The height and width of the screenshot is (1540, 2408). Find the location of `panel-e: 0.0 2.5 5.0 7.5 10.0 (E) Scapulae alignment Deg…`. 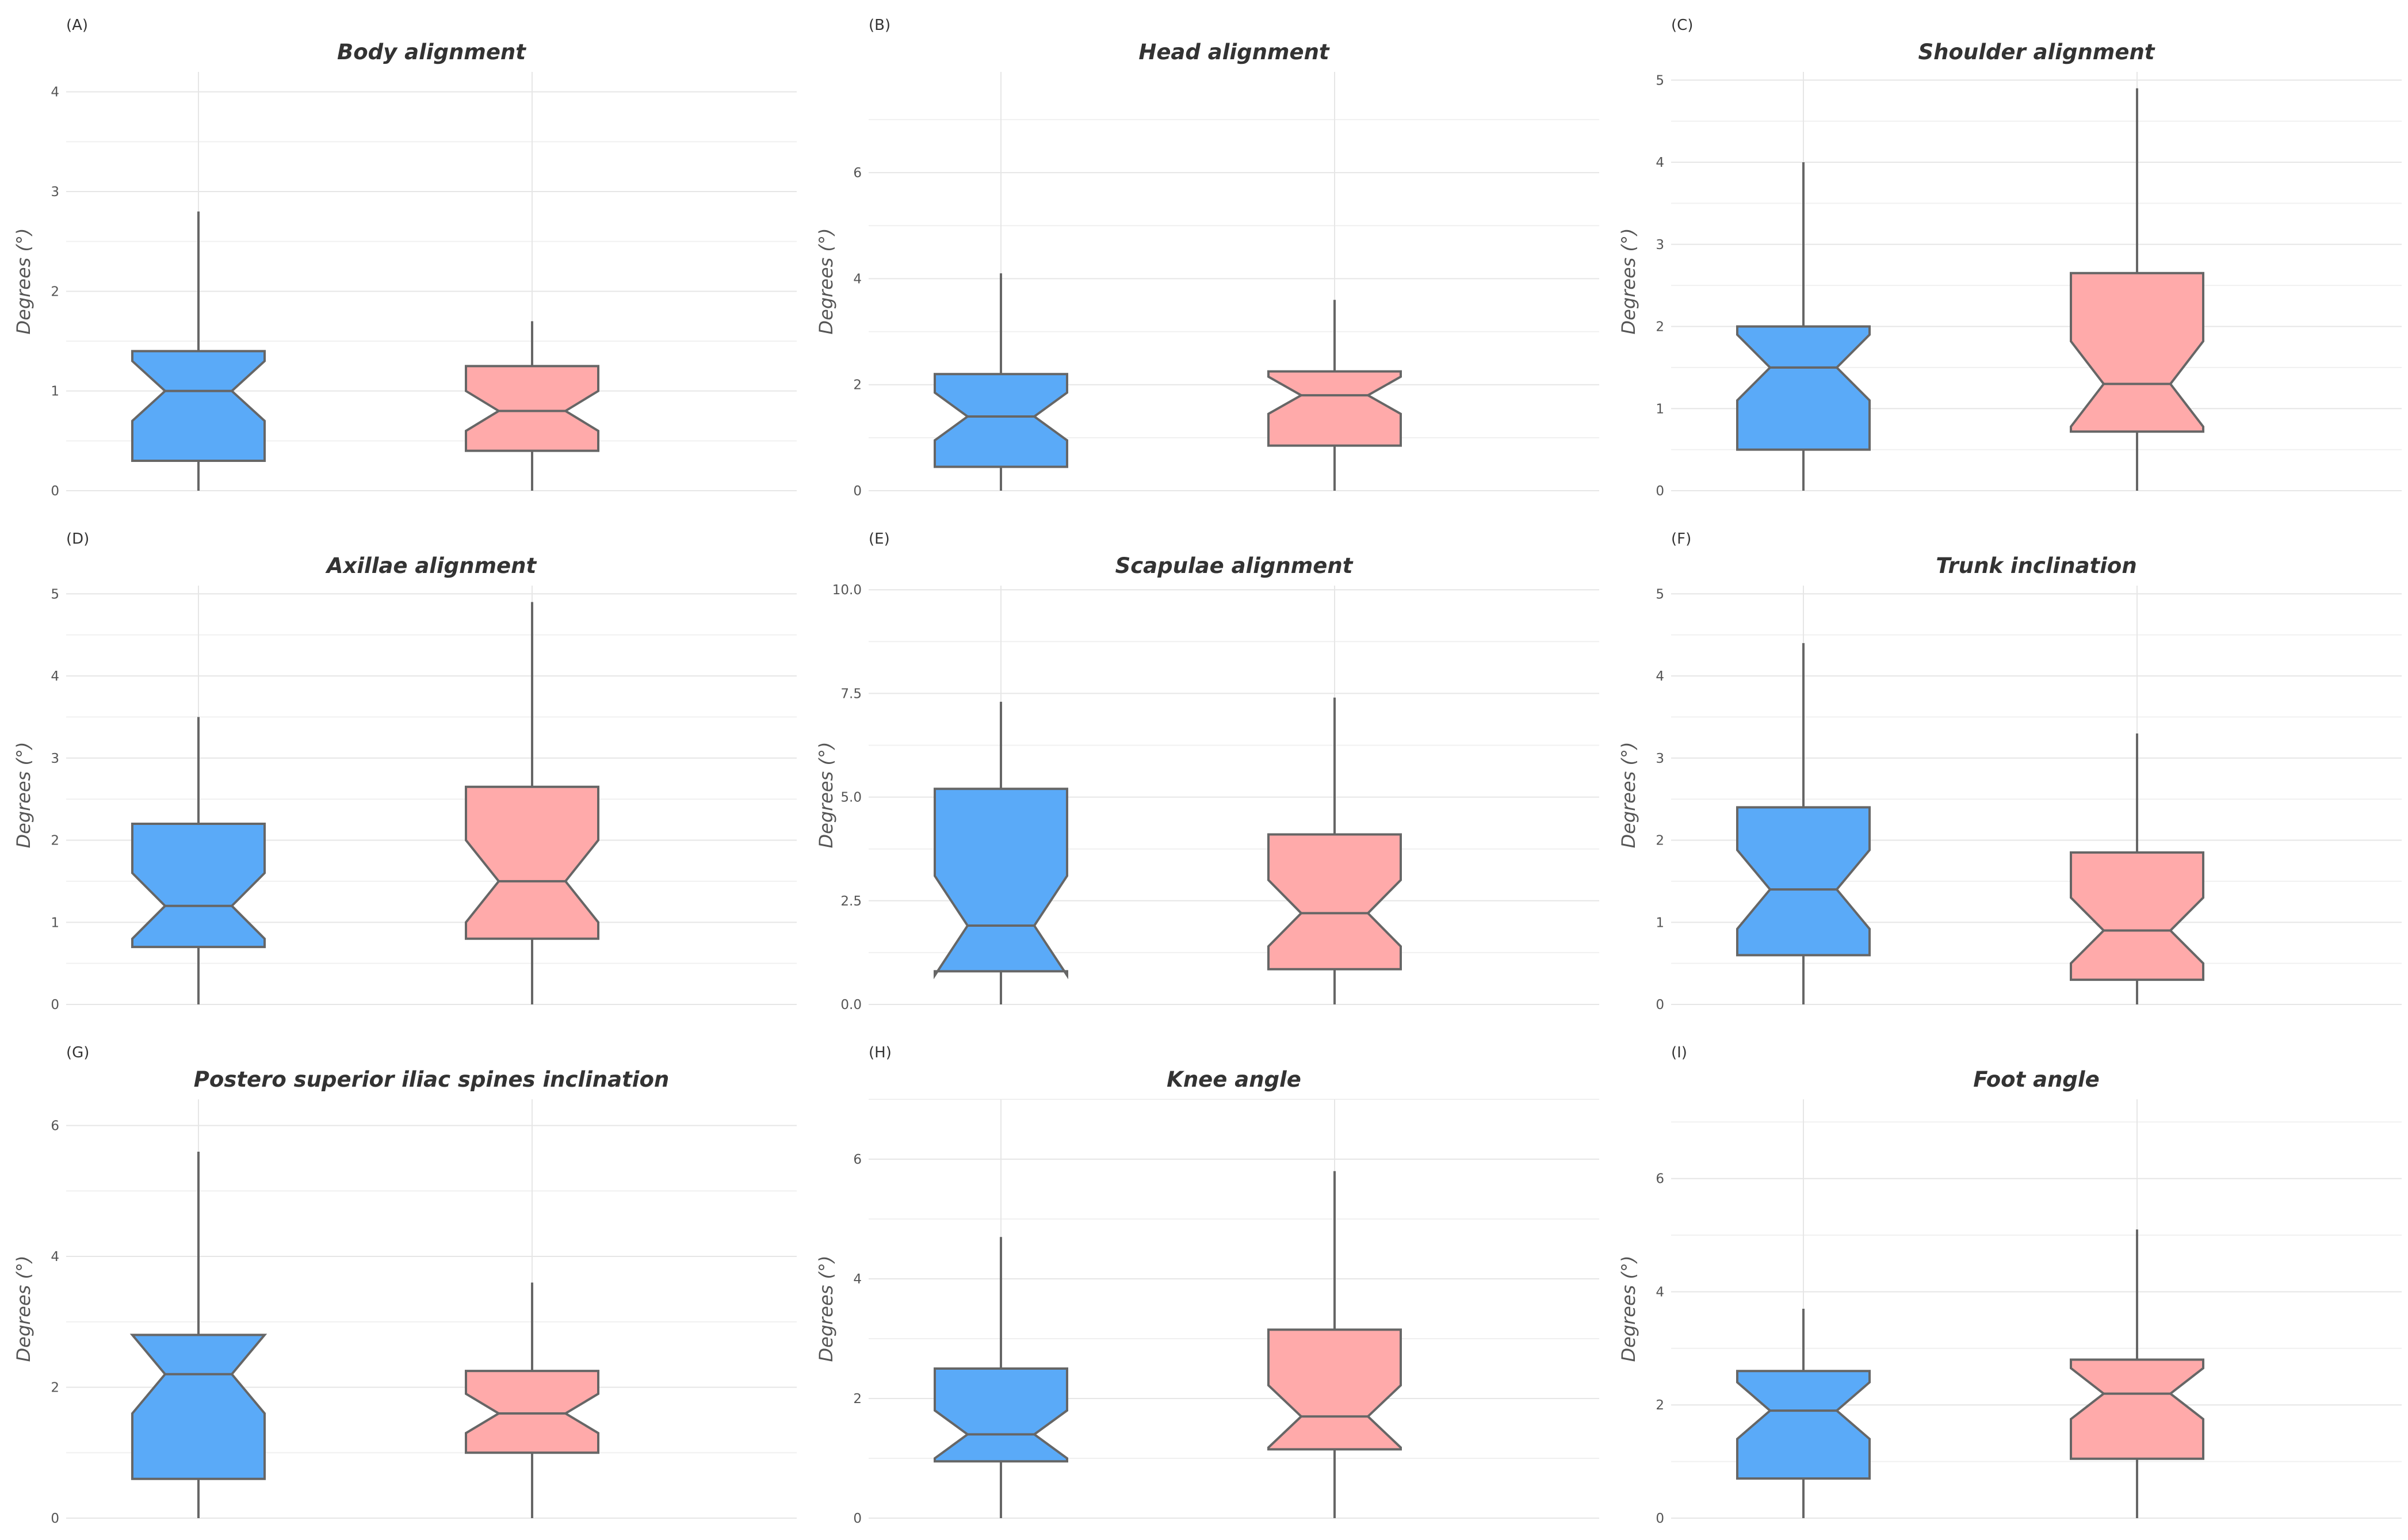

panel-e: 0.0 2.5 5.0 7.5 10.0 (E) Scapulae alignment Deg… is located at coordinates (1207, 771).